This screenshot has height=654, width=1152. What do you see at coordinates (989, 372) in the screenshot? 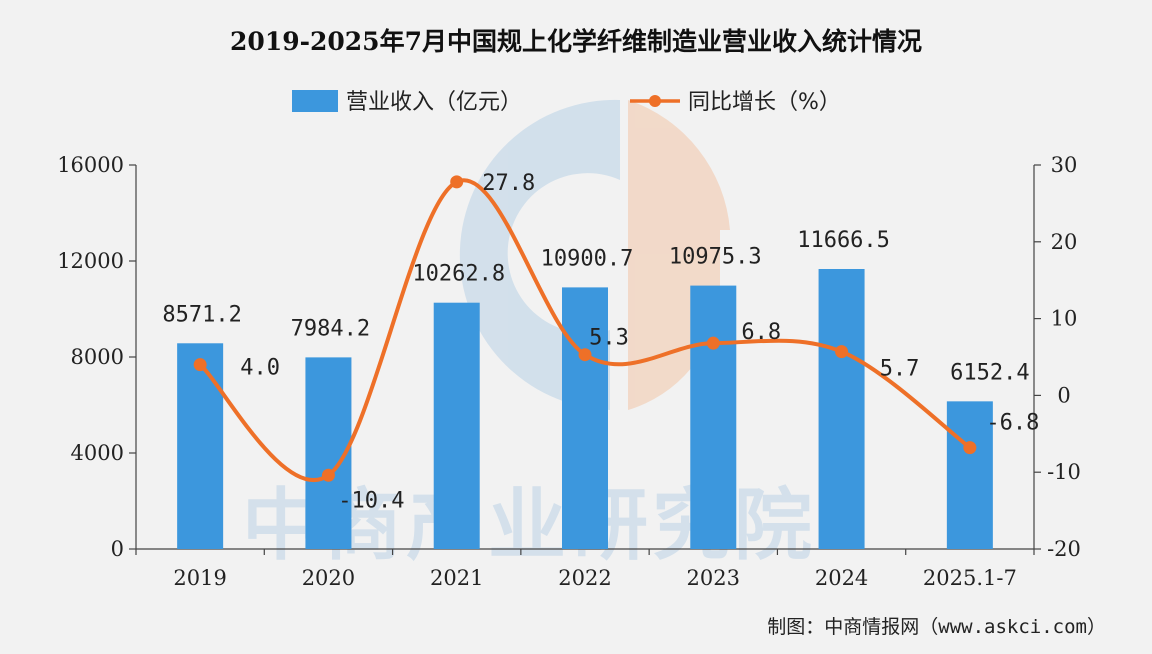
I see `bar-value-label: 6152.4` at bounding box center [989, 372].